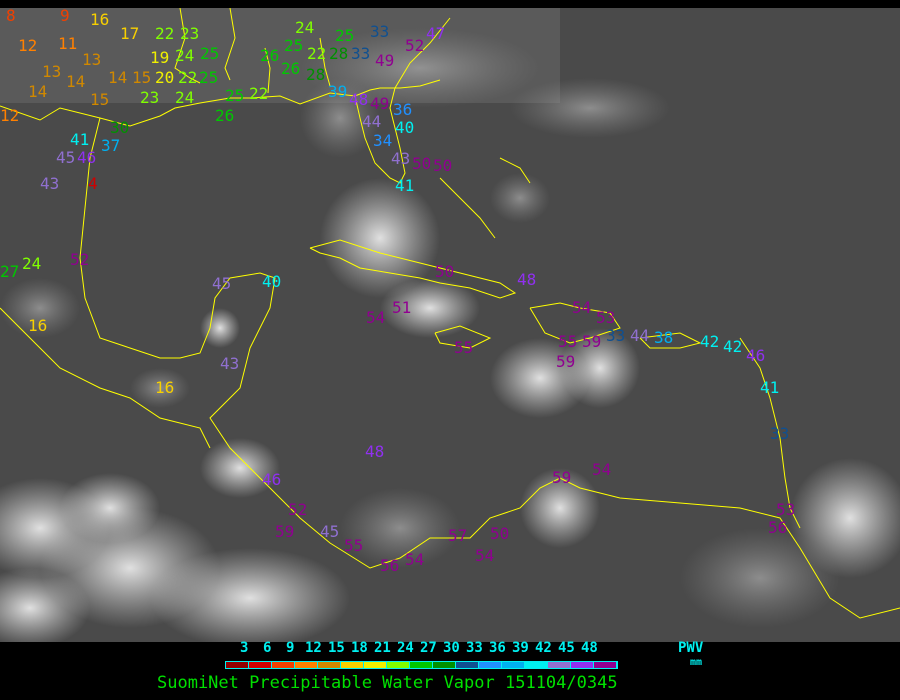 This screenshot has height=700, width=900. Describe the element at coordinates (382, 648) in the screenshot. I see `legend-tick-label: 21` at that location.